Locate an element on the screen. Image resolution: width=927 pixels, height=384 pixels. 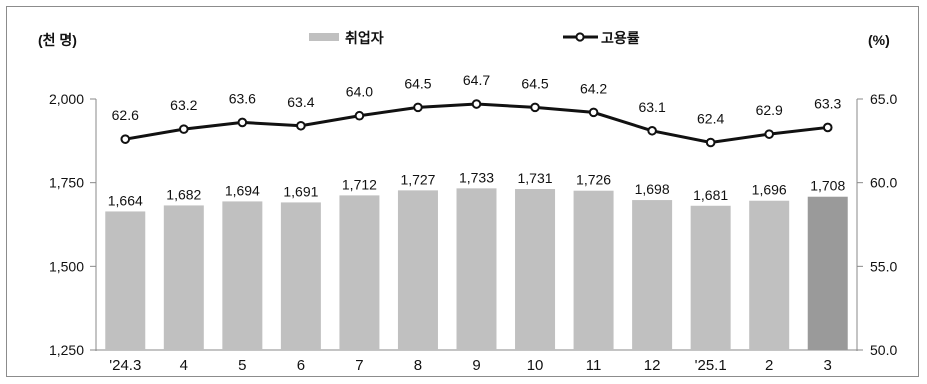
bar-value-label: 1,726 is located at coordinates (593, 180).